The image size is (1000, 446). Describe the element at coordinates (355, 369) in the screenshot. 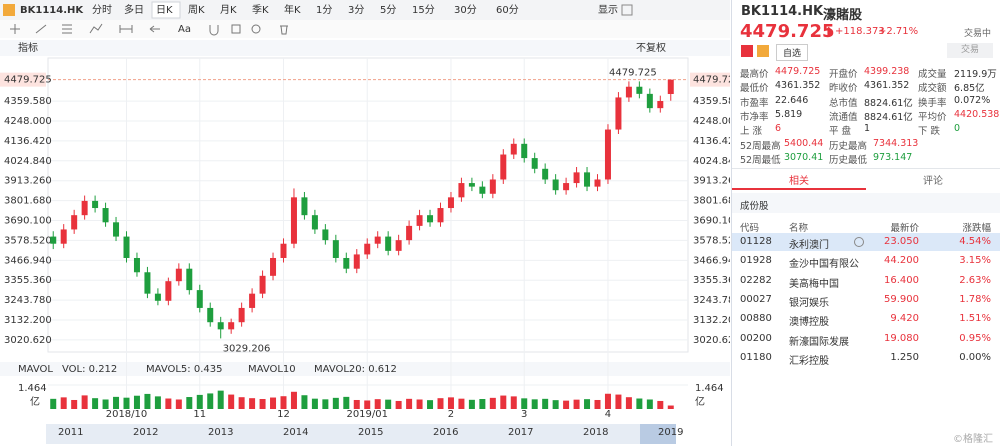

I see `volume-legend: MAVOL20: 0.612` at that location.